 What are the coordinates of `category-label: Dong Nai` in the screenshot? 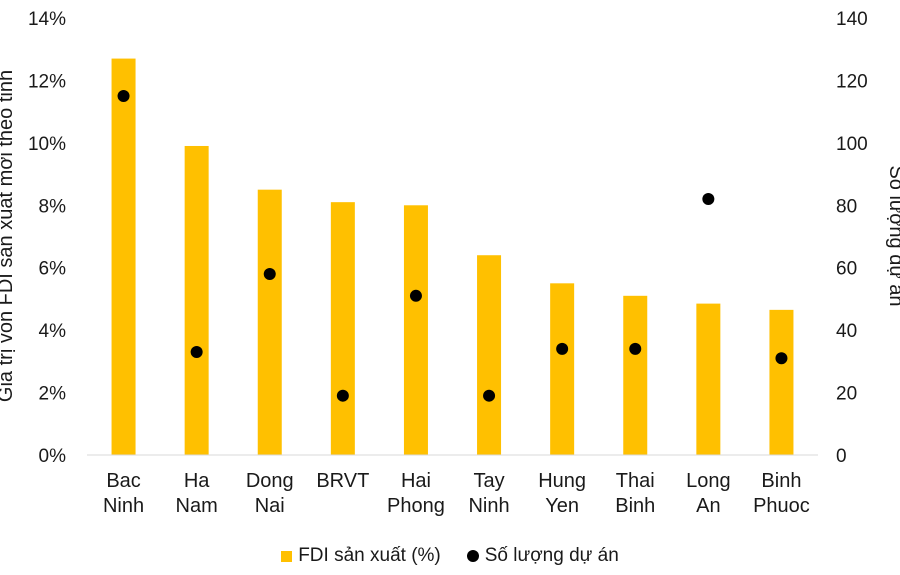 It's located at (270, 493).